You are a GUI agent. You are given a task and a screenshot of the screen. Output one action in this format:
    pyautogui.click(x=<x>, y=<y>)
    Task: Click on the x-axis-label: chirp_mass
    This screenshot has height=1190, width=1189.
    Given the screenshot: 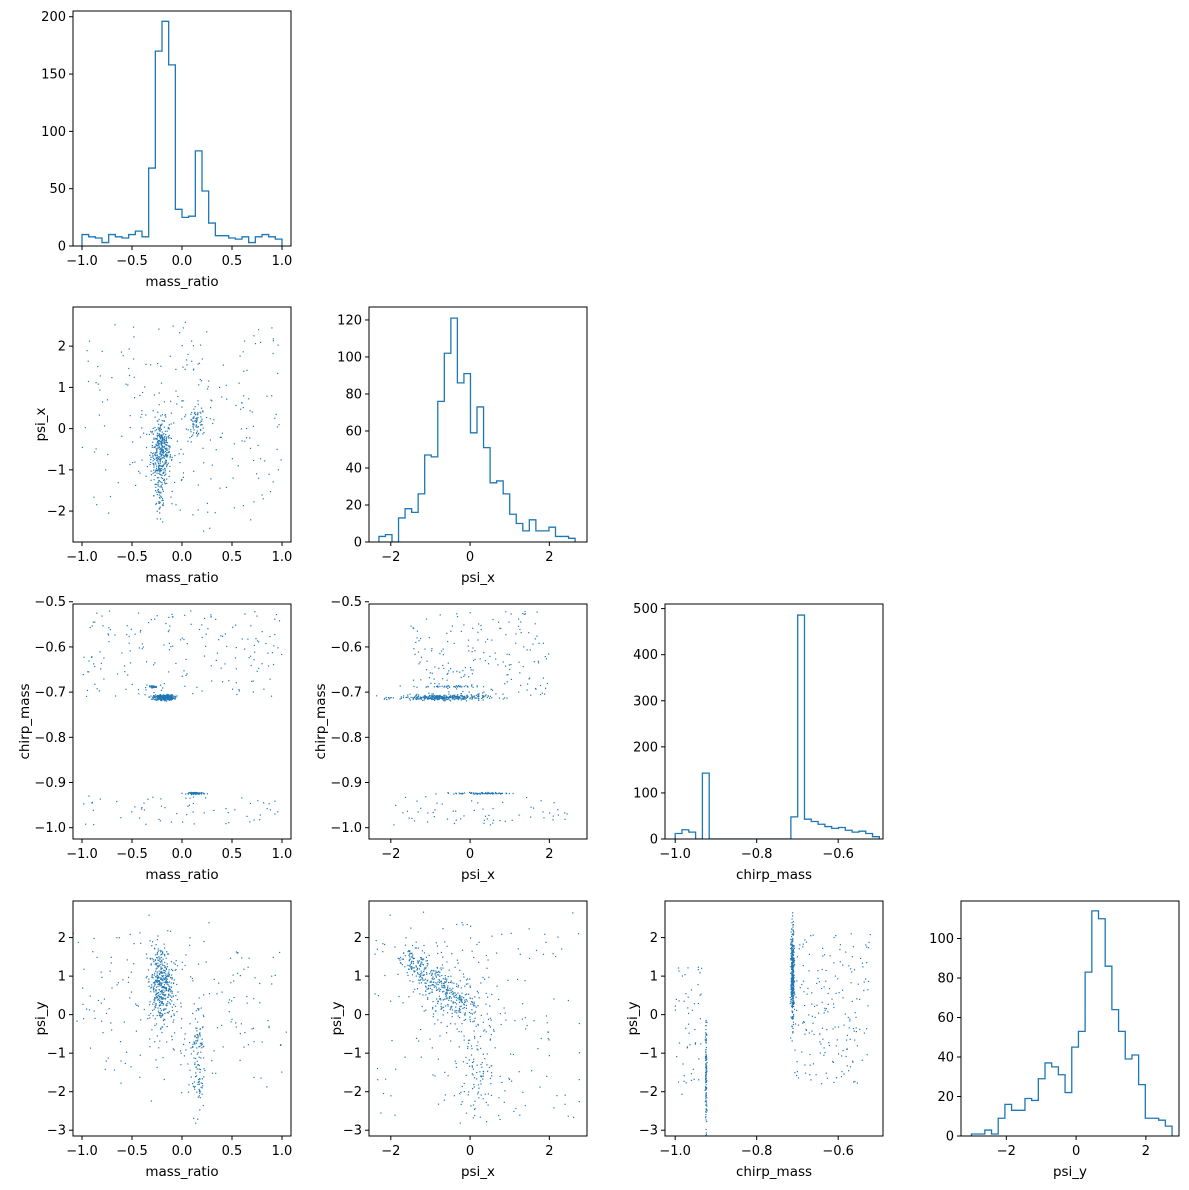 What is the action you would take?
    pyautogui.click(x=774, y=875)
    